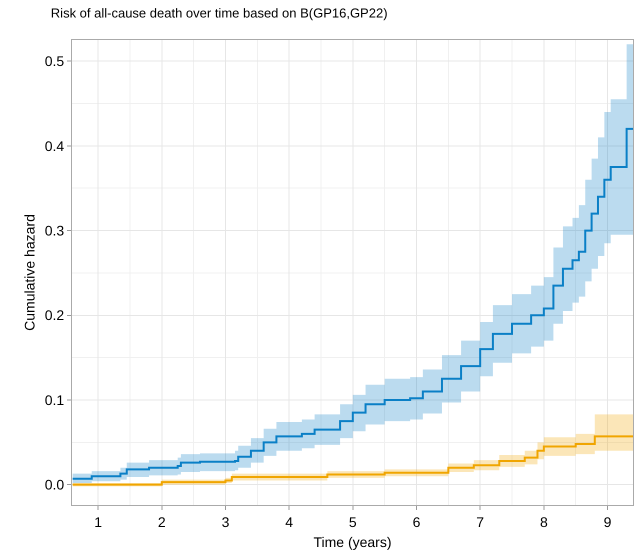 This screenshot has width=635, height=554. What do you see at coordinates (54, 400) in the screenshot?
I see `y-tick-label: 0.1` at bounding box center [54, 400].